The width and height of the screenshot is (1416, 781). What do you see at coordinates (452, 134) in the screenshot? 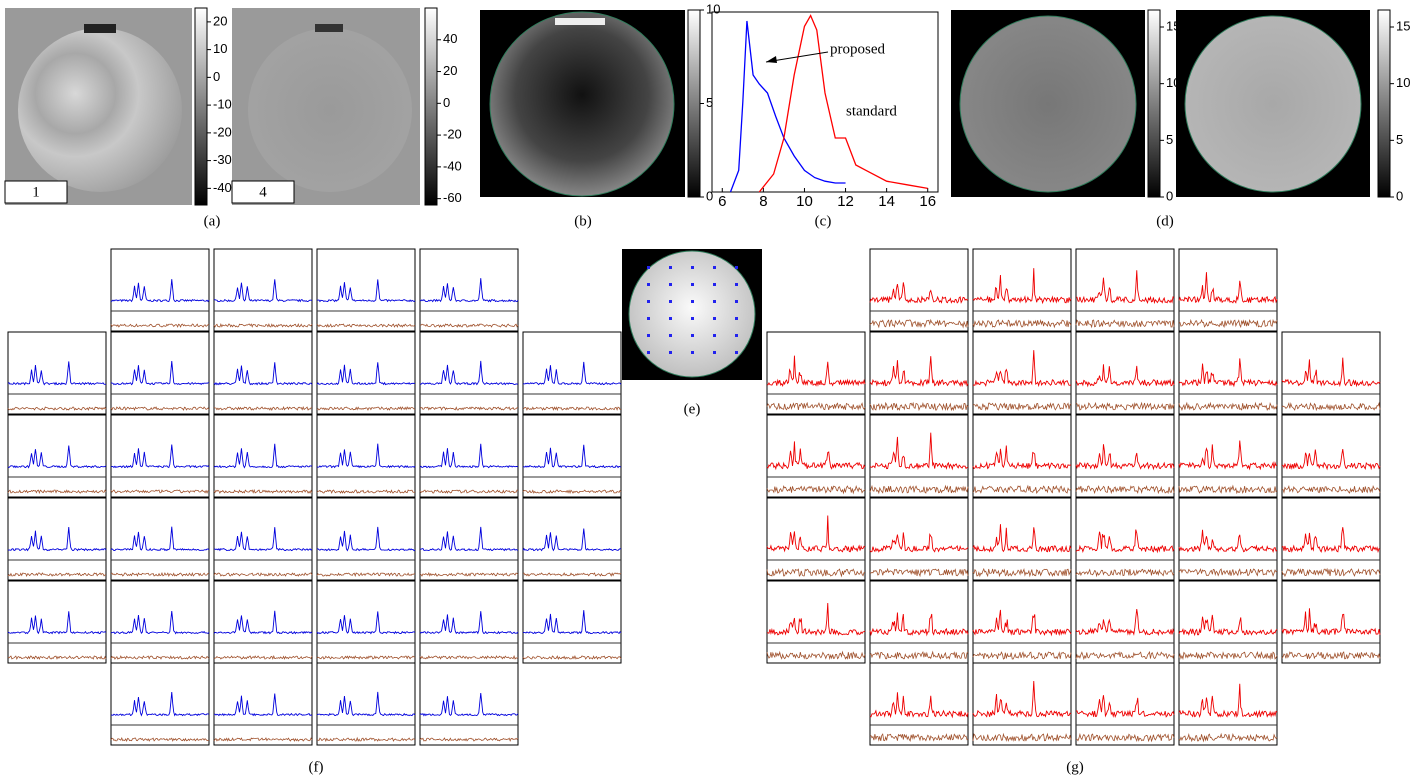
I see `tick-label: -20` at bounding box center [452, 134].